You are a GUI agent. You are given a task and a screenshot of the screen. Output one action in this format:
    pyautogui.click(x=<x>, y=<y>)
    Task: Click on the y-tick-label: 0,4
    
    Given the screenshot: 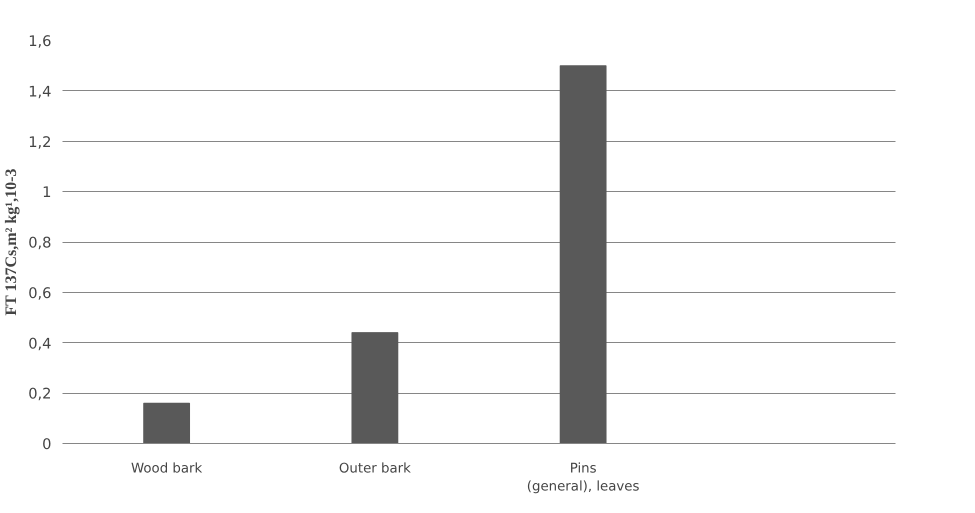 What is the action you would take?
    pyautogui.click(x=40, y=343)
    